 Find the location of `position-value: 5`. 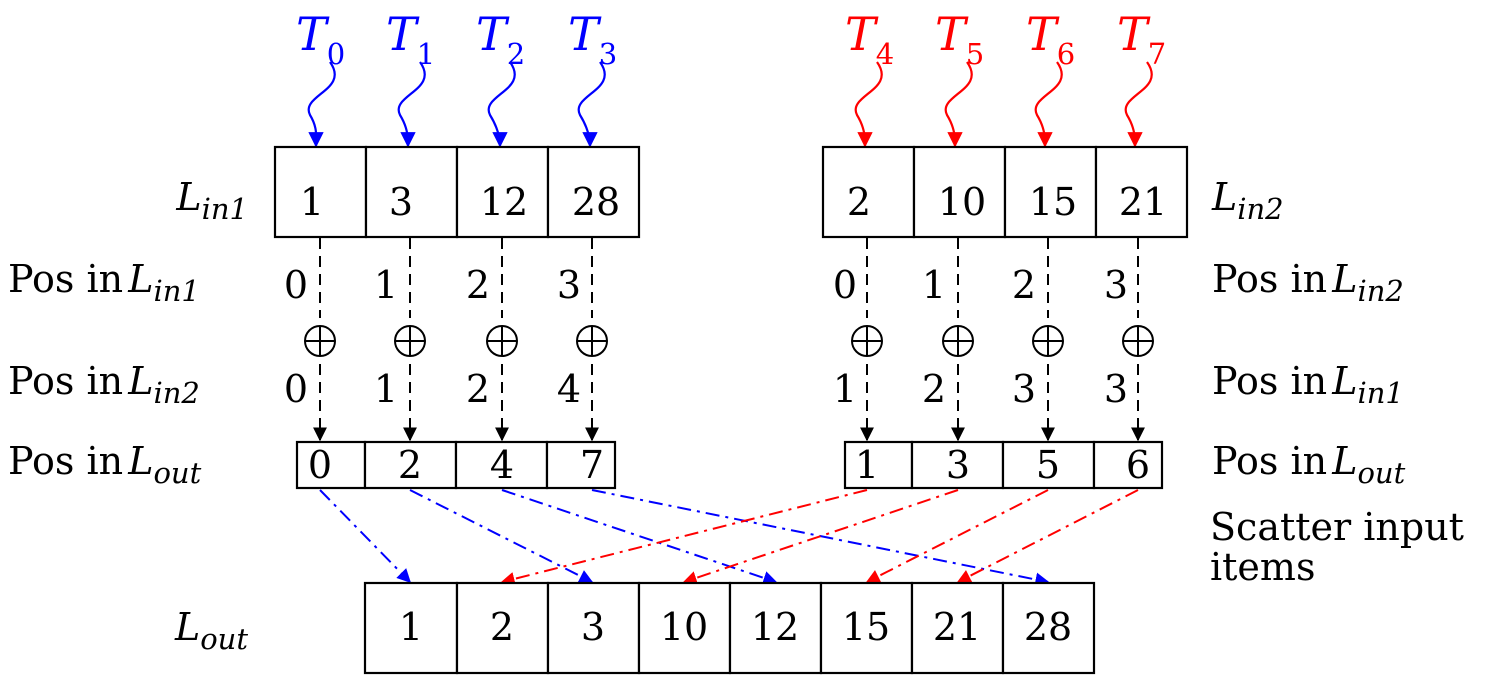

position-value: 5 is located at coordinates (1048, 465).